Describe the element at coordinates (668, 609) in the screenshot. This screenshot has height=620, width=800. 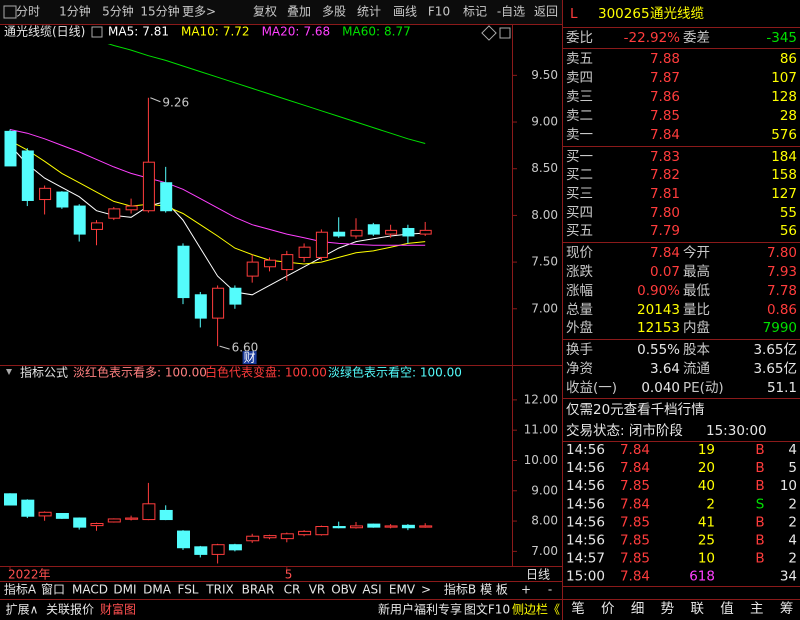
I see `quote-tab: 势` at that location.